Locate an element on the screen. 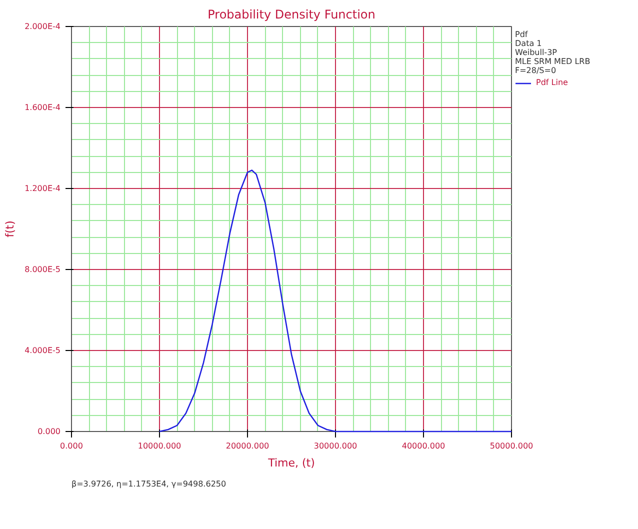 Image resolution: width=638 pixels, height=529 pixels. y-tick-label: 1.200E-4 is located at coordinates (42, 188).